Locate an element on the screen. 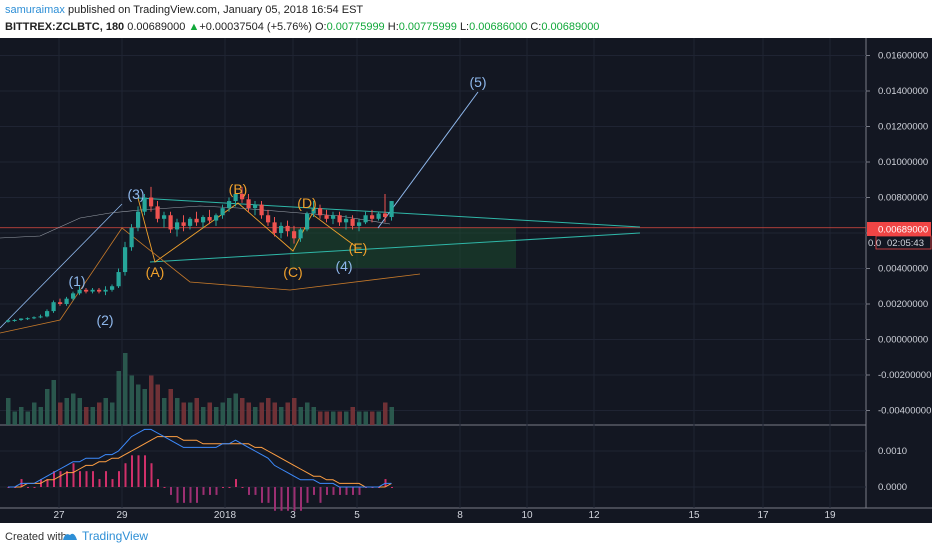 This screenshot has width=932, height=550. signal-line is located at coordinates (200, 462).